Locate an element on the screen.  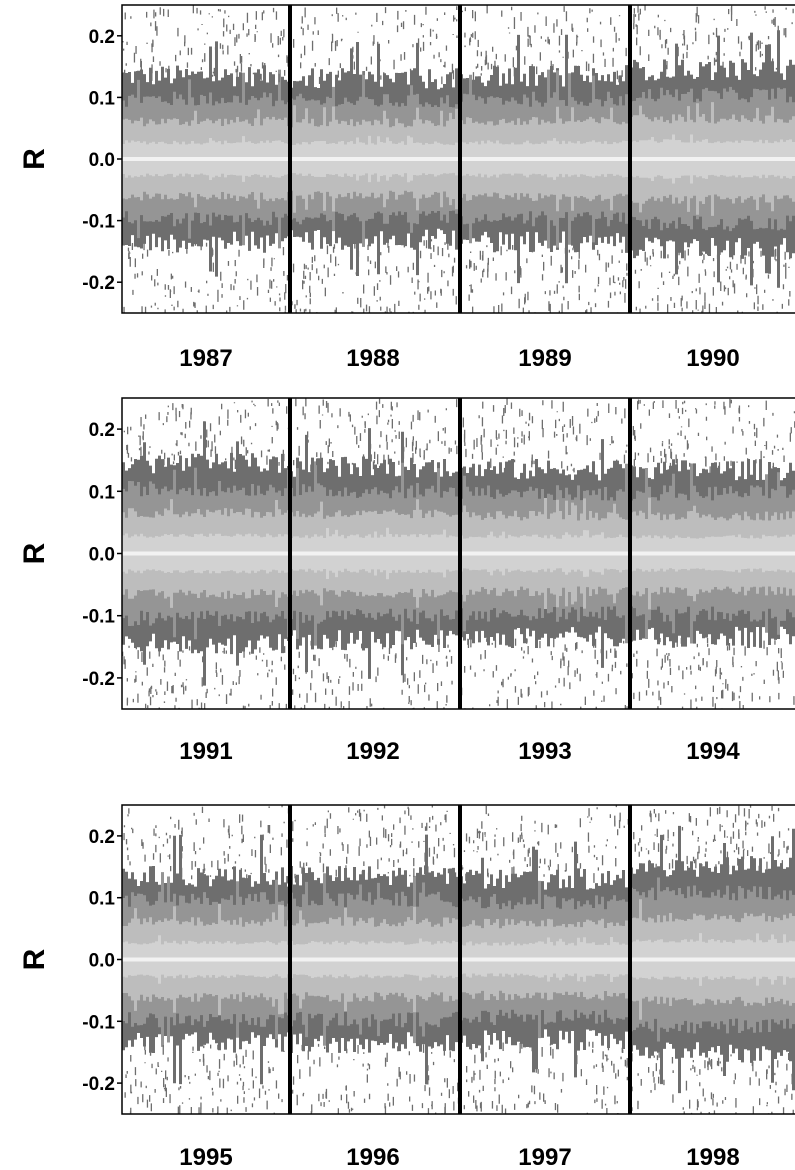
year-label-1994: 1994 is located at coordinates (713, 751).